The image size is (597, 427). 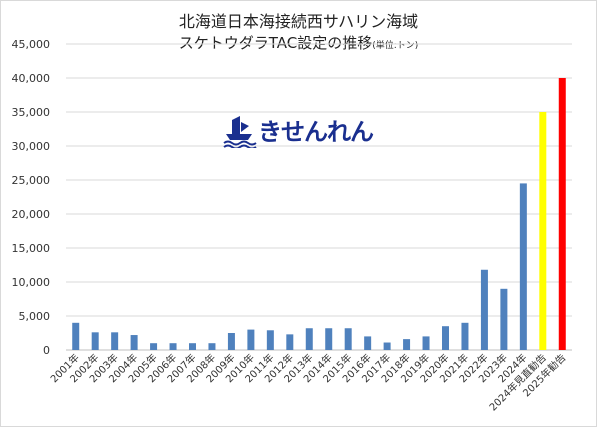 I want to click on kisenren-logo: きせんれん, so click(x=302, y=130).